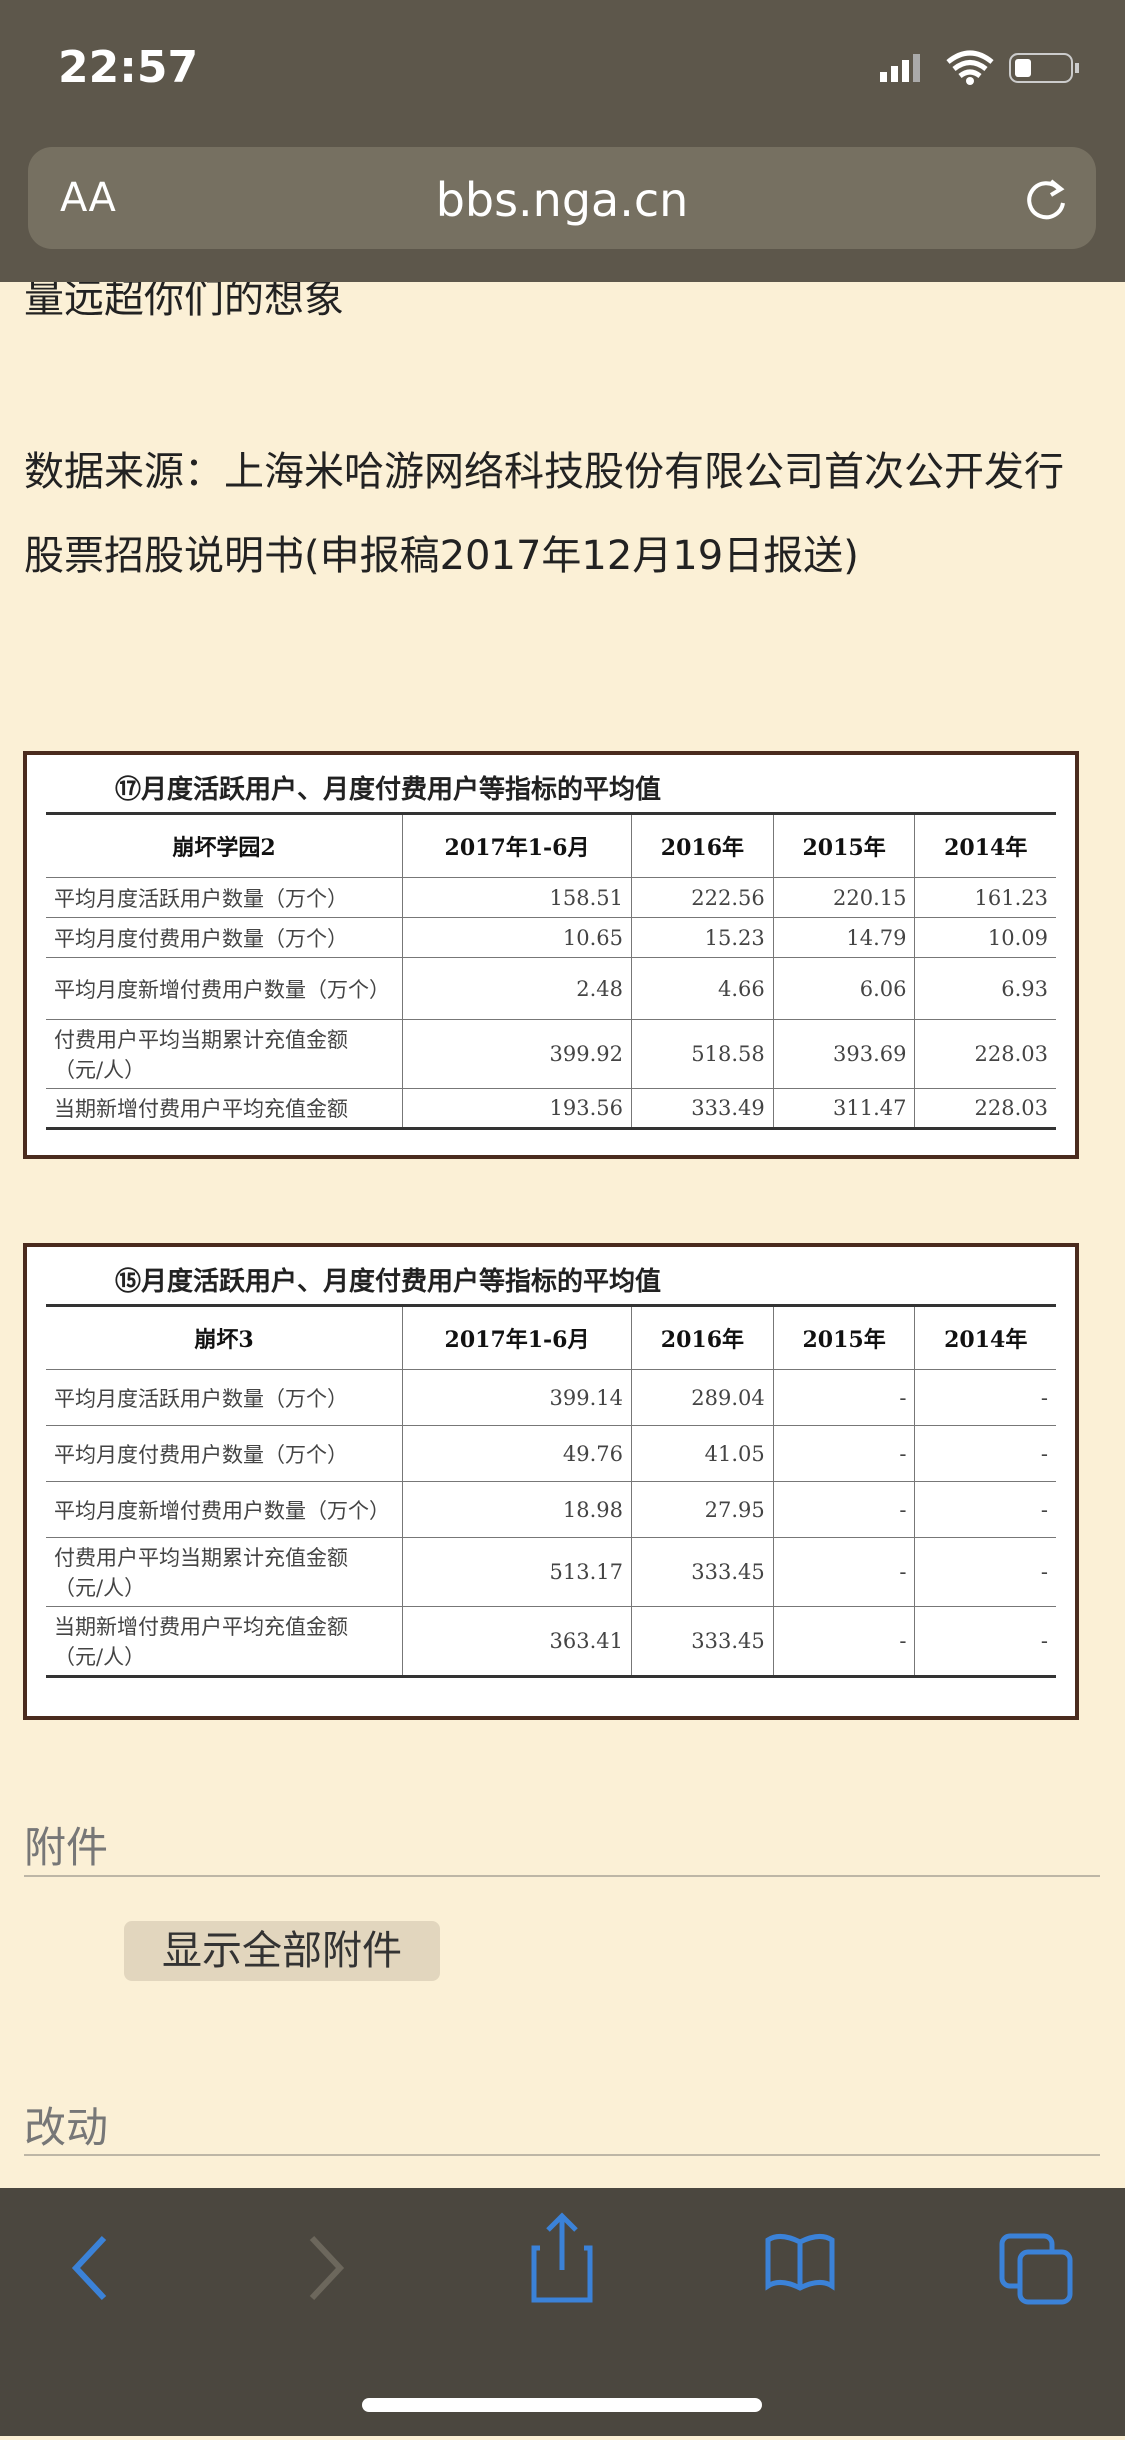 The image size is (1125, 2440). I want to click on table-title: ⑰月度活跃用户、月度付费用户等指标的平均值, so click(388, 790).